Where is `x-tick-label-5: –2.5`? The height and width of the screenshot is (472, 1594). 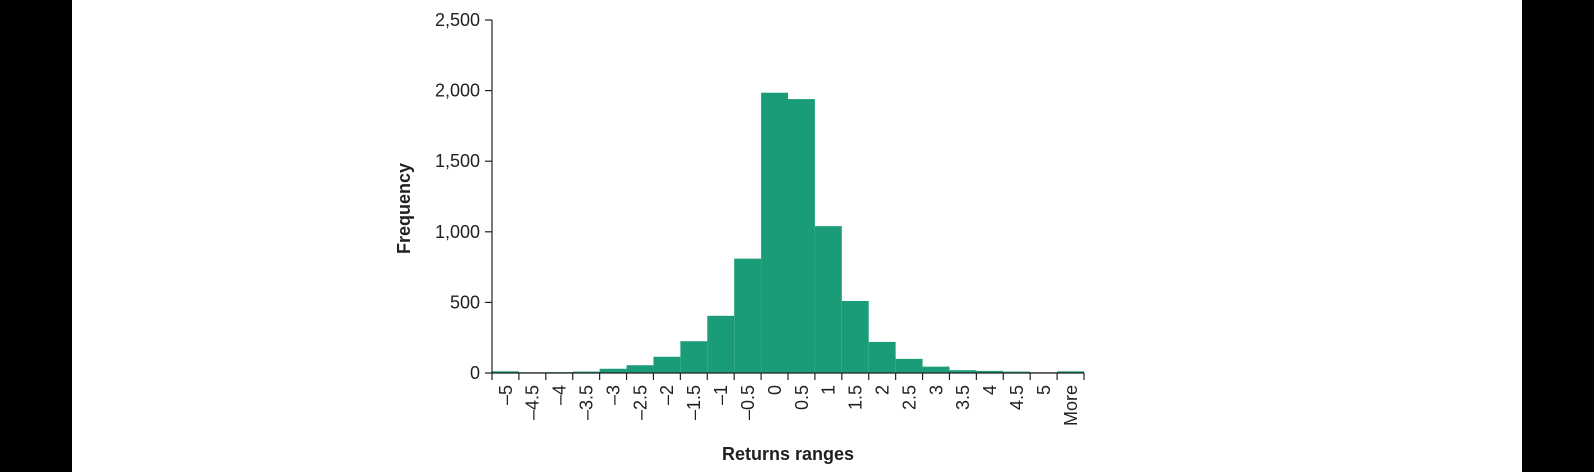
x-tick-label-5: –2.5 is located at coordinates (640, 402).